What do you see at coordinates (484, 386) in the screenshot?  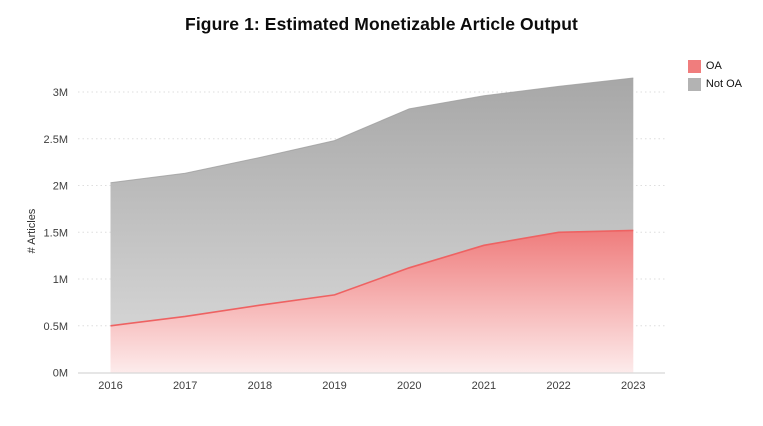 I see `x-tick-label: 2021` at bounding box center [484, 386].